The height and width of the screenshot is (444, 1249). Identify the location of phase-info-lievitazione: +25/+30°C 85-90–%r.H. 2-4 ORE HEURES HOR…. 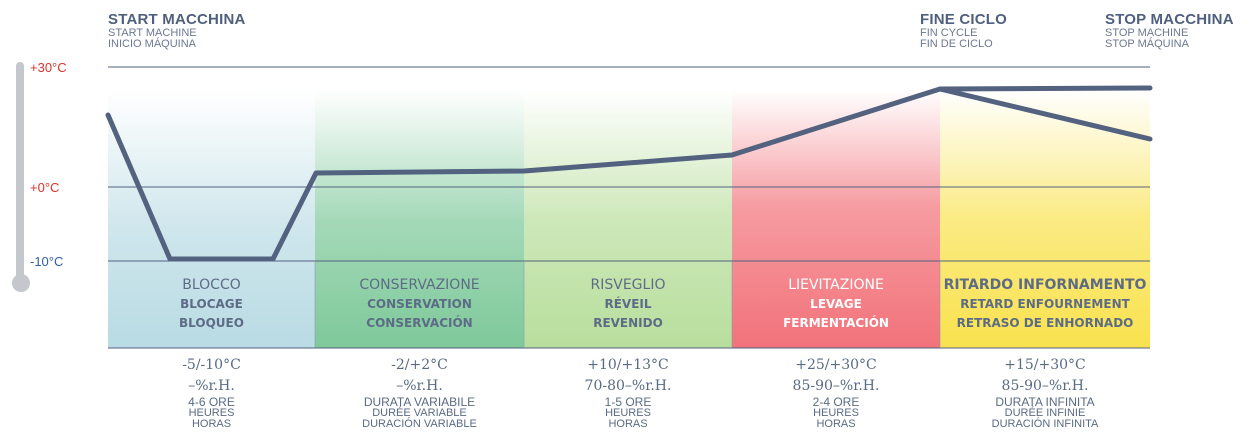
(836, 392).